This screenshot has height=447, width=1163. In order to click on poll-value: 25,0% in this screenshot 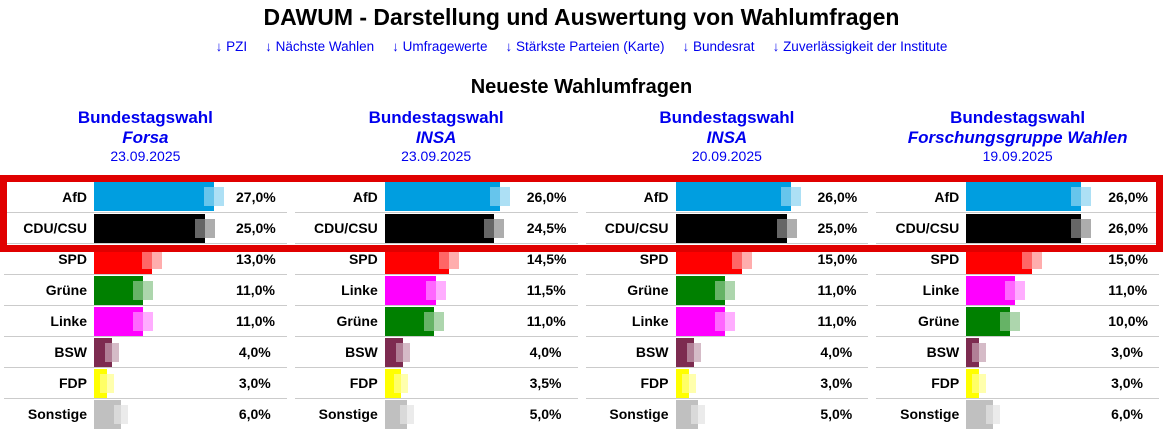, I will do `click(837, 228)`.